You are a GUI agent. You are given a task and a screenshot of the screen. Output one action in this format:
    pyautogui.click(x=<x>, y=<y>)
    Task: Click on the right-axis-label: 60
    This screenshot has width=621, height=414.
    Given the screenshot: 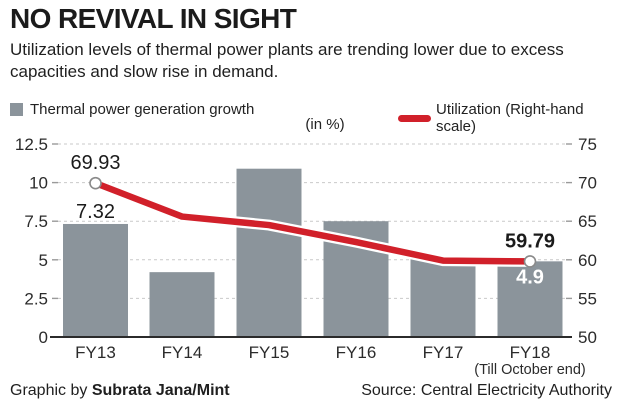 What is the action you would take?
    pyautogui.click(x=587, y=260)
    